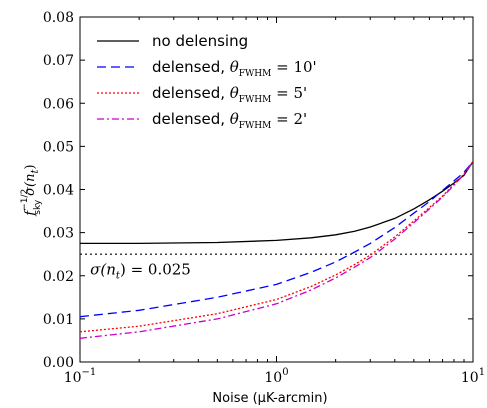  Describe the element at coordinates (234, 68) in the screenshot. I see `legend-label-1: delensed, θFWHM = 10'` at that location.